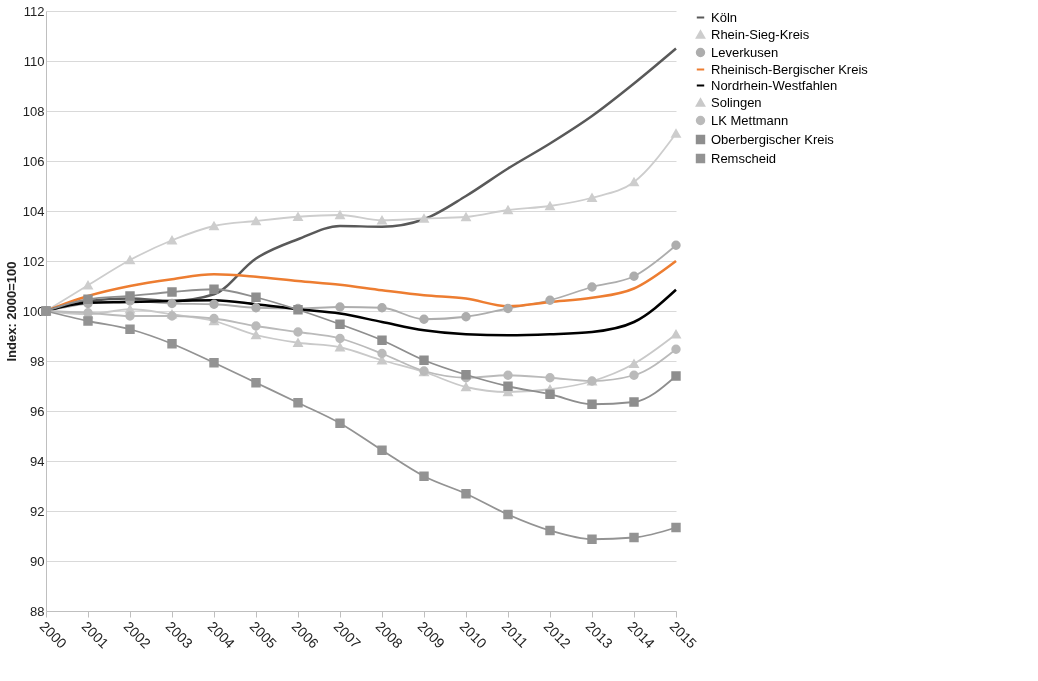  Describe the element at coordinates (744, 158) in the screenshot. I see `legend-label: Remscheid` at that location.